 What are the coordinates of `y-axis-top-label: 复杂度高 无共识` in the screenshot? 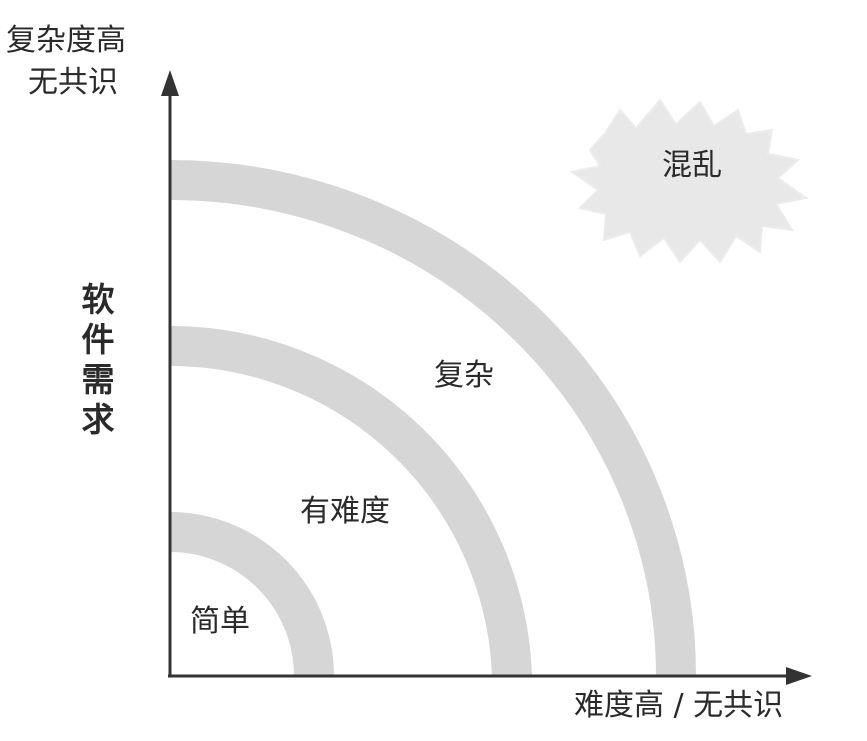 It's located at (66, 62).